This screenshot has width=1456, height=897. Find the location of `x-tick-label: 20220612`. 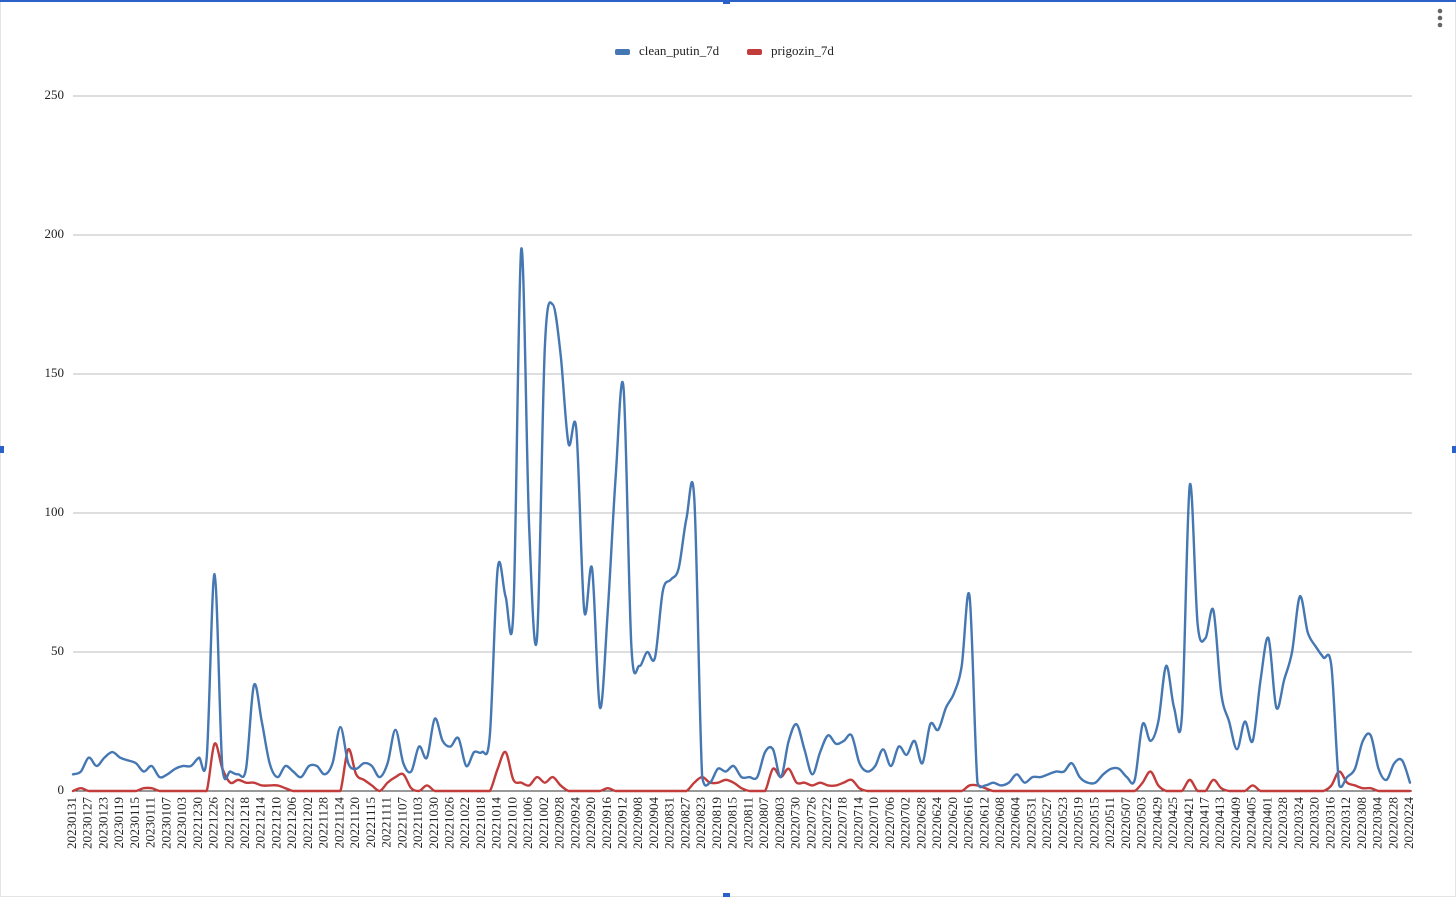

x-tick-label: 20220612 is located at coordinates (983, 823).